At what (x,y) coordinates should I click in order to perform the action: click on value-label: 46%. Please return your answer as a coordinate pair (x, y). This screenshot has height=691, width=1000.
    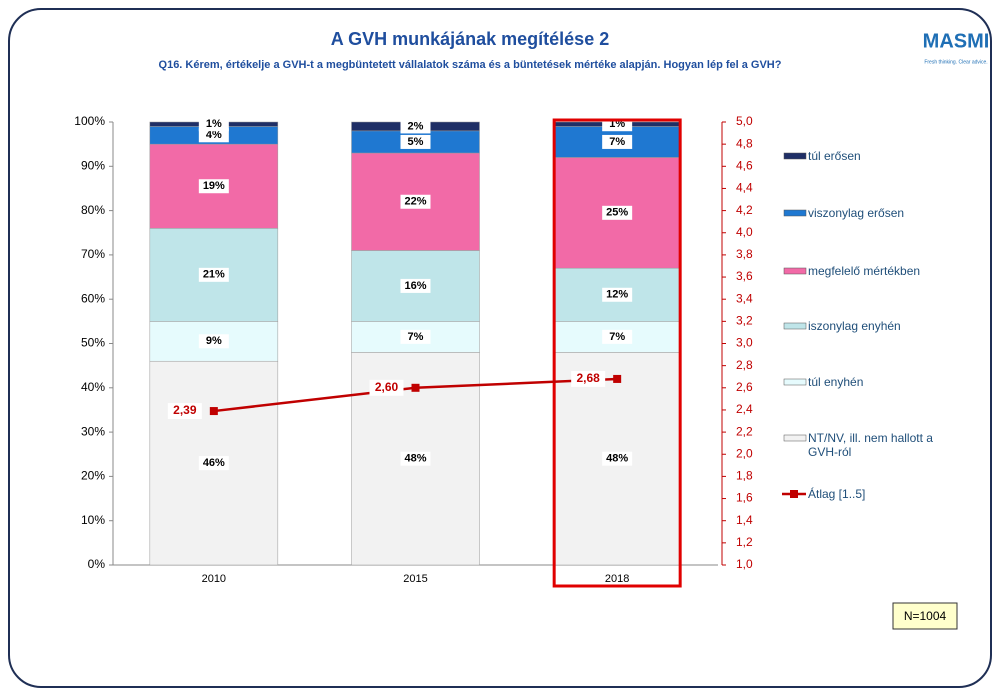
    Looking at the image, I should click on (214, 463).